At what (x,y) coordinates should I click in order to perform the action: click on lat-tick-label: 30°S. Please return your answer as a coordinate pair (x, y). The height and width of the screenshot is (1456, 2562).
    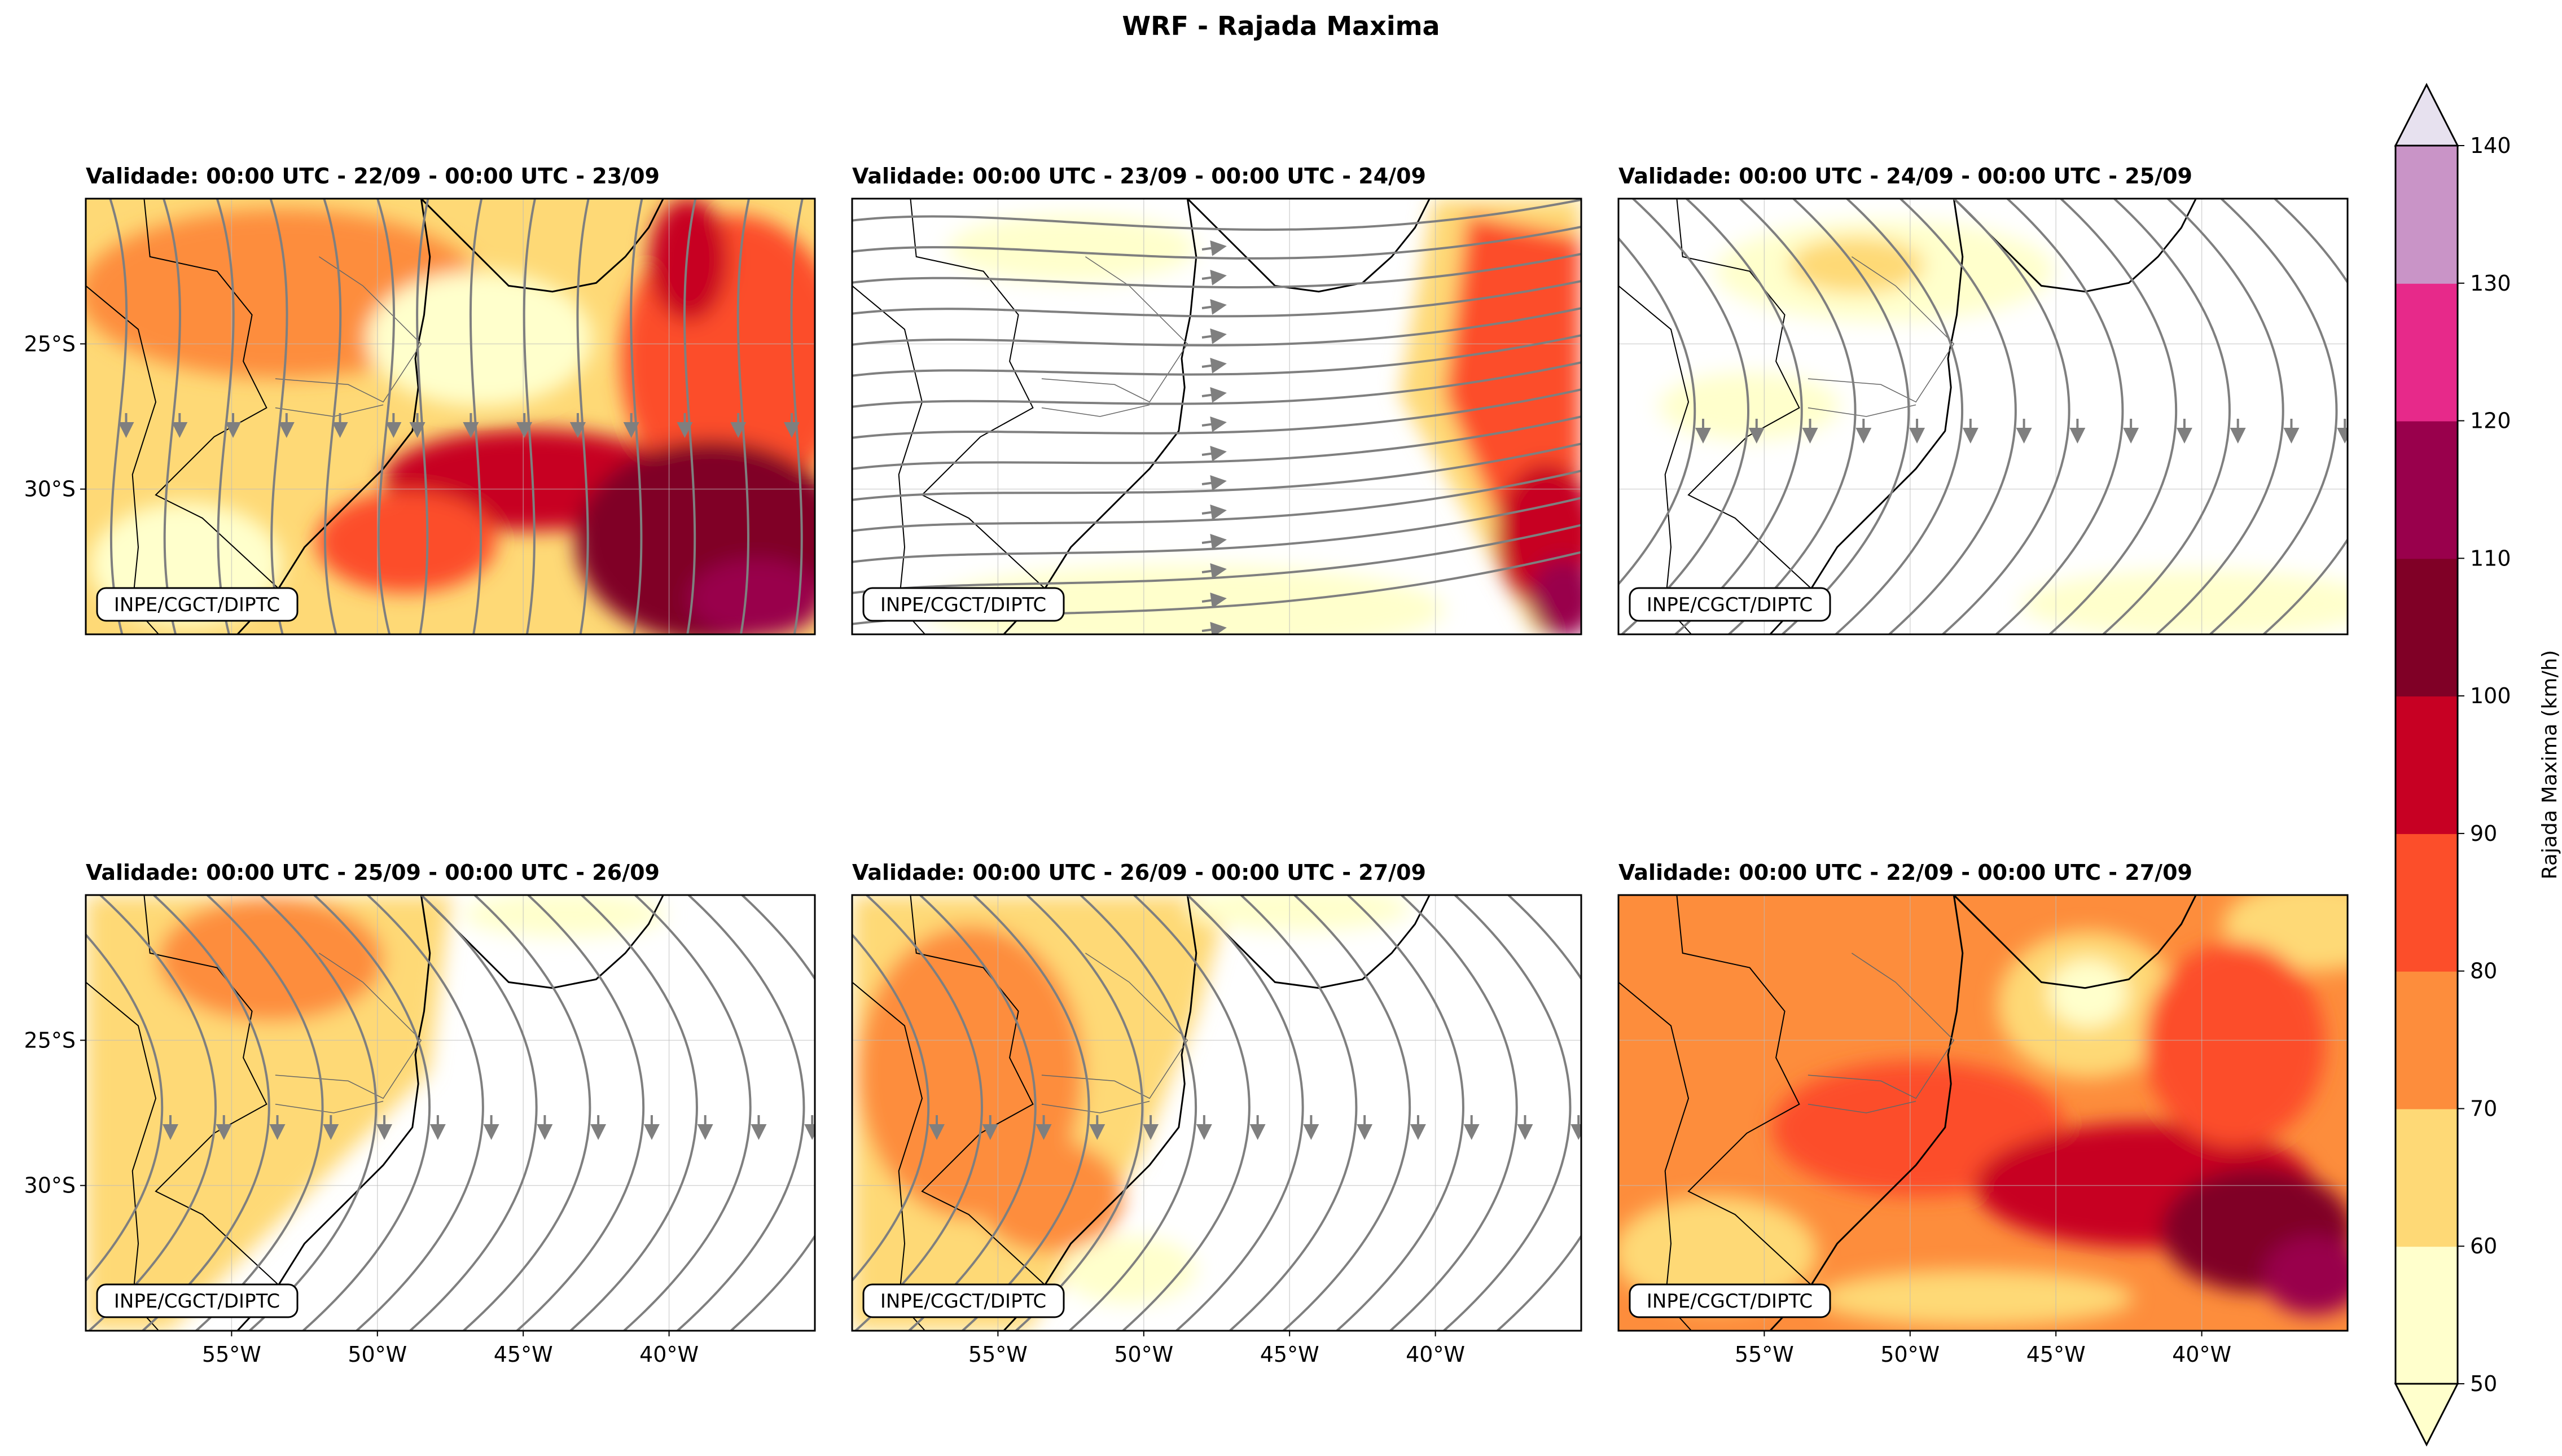
    Looking at the image, I should click on (50, 1186).